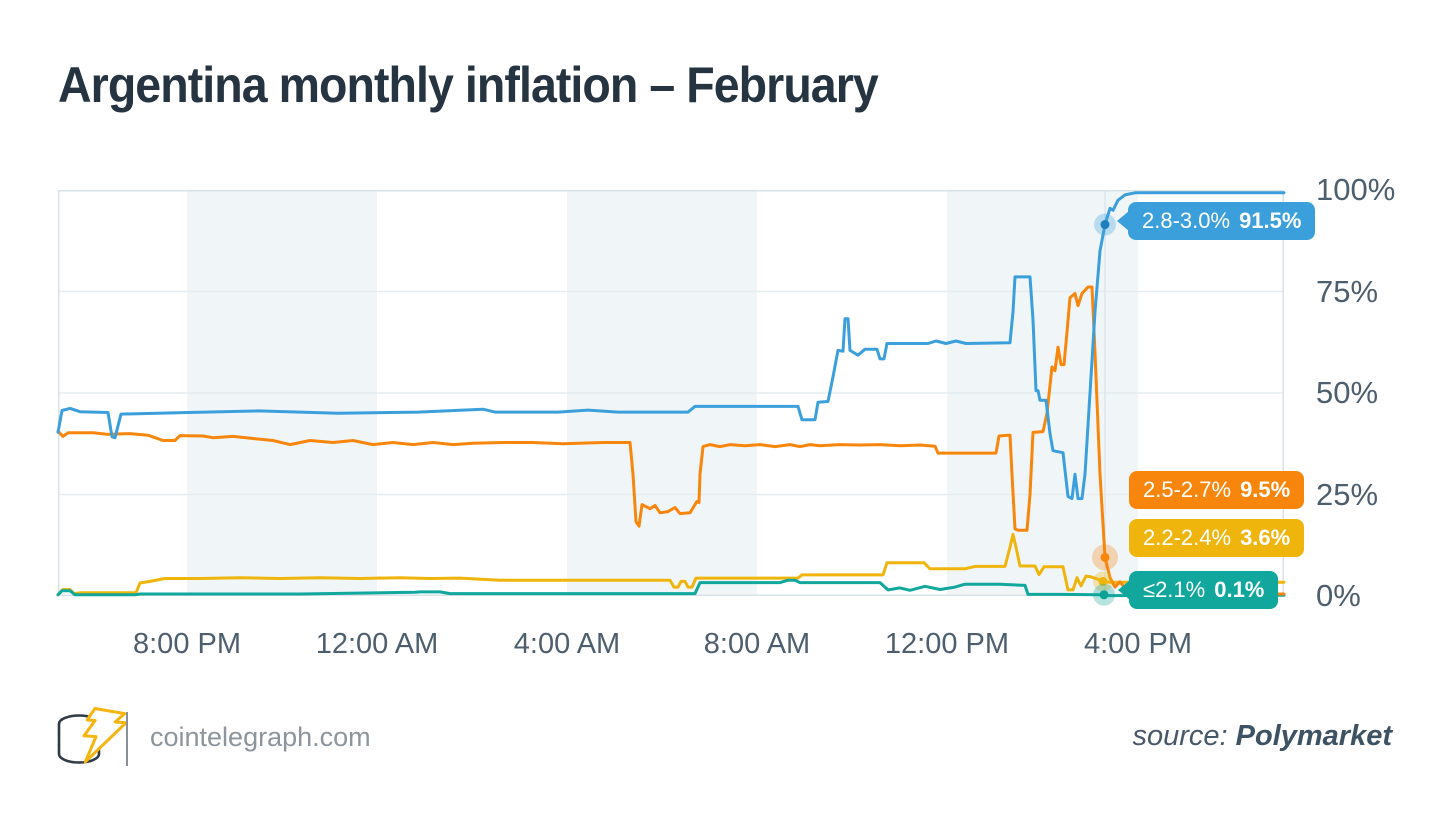  What do you see at coordinates (1186, 220) in the screenshot?
I see `tooltip-range: 2.8-3.0%` at bounding box center [1186, 220].